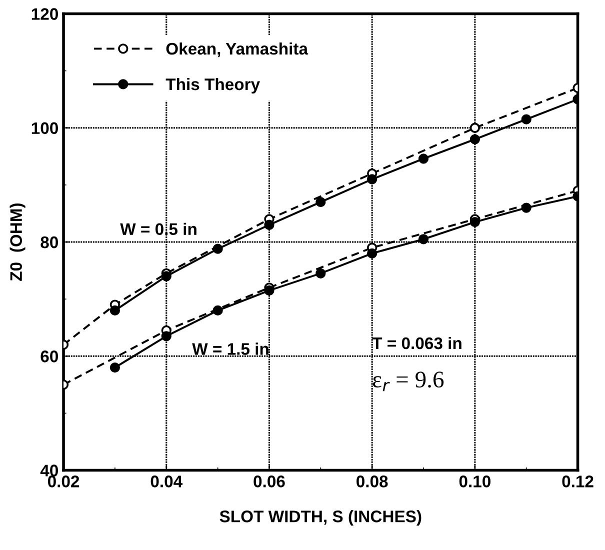 The width and height of the screenshot is (605, 550). I want to click on y-tick-label: 120, so click(45, 14).